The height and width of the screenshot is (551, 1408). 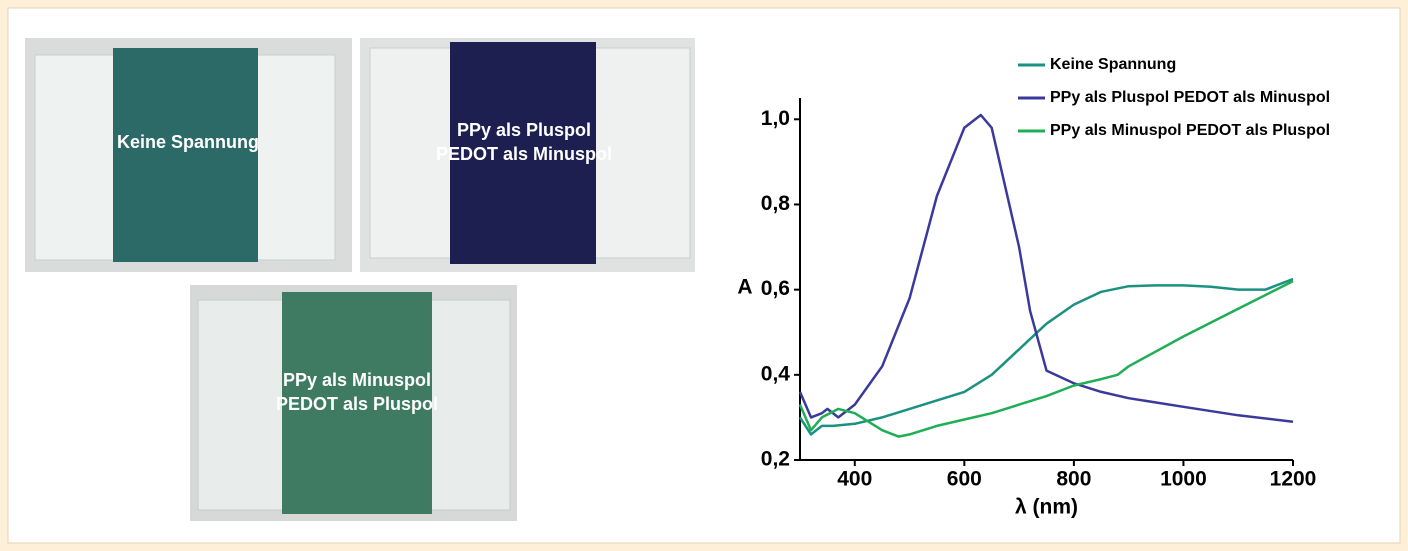 What do you see at coordinates (357, 380) in the screenshot?
I see `photo-label: PPy als Minuspol` at bounding box center [357, 380].